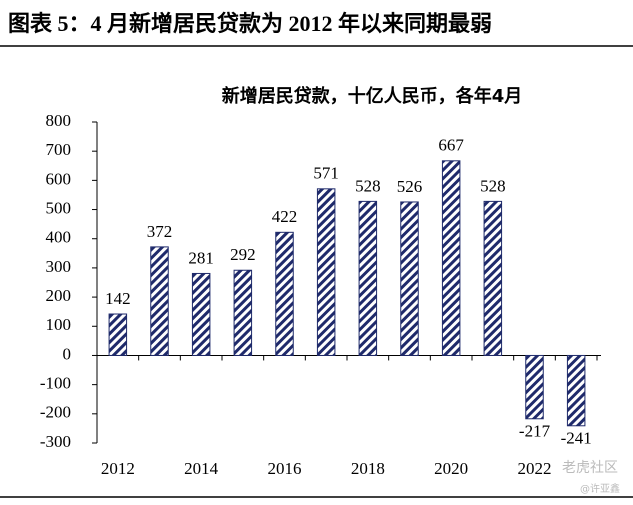 The width and height of the screenshot is (633, 505). Describe the element at coordinates (59, 120) in the screenshot. I see `y-tick-label: 800` at that location.